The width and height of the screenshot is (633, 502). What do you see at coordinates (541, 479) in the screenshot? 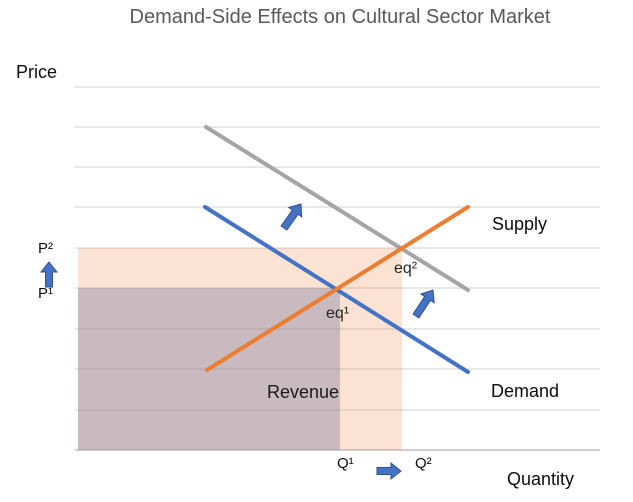
I see `x-axis-label: Quantity` at bounding box center [541, 479].